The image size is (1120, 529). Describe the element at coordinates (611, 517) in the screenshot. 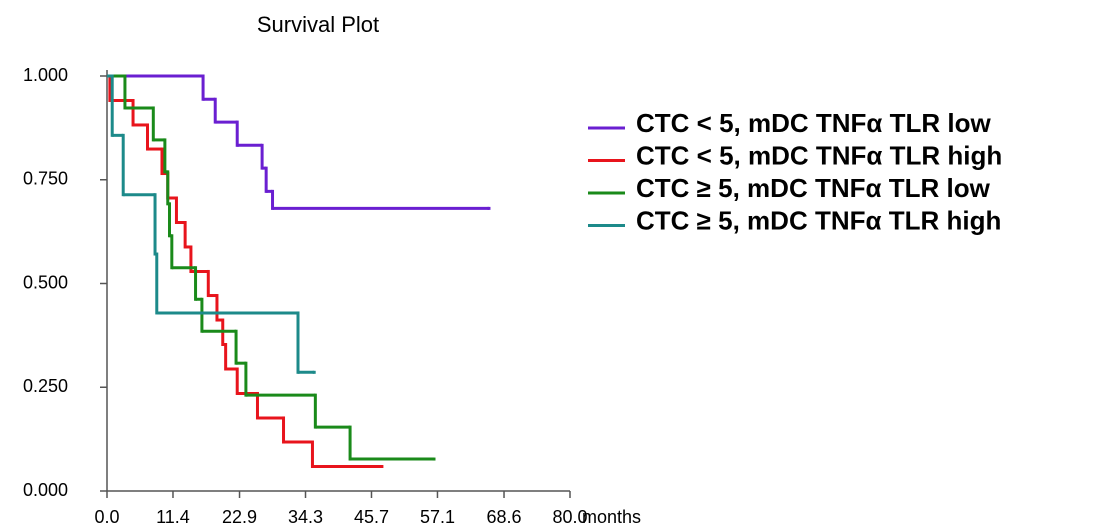

I see `x-axis-label: months` at that location.